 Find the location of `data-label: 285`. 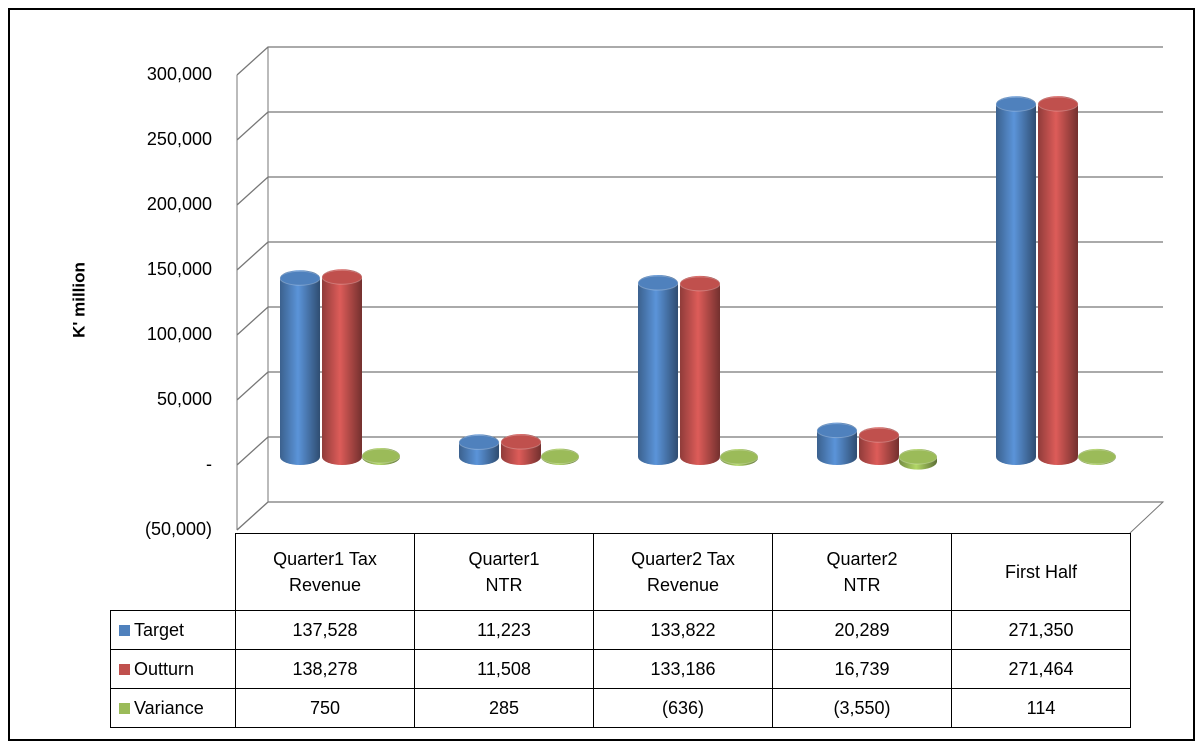

data-label: 285 is located at coordinates (504, 708).